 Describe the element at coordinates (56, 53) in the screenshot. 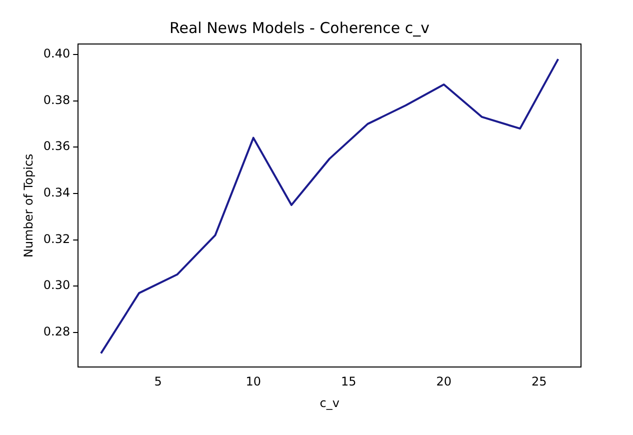

I see `y-tick-label: 0.40` at that location.